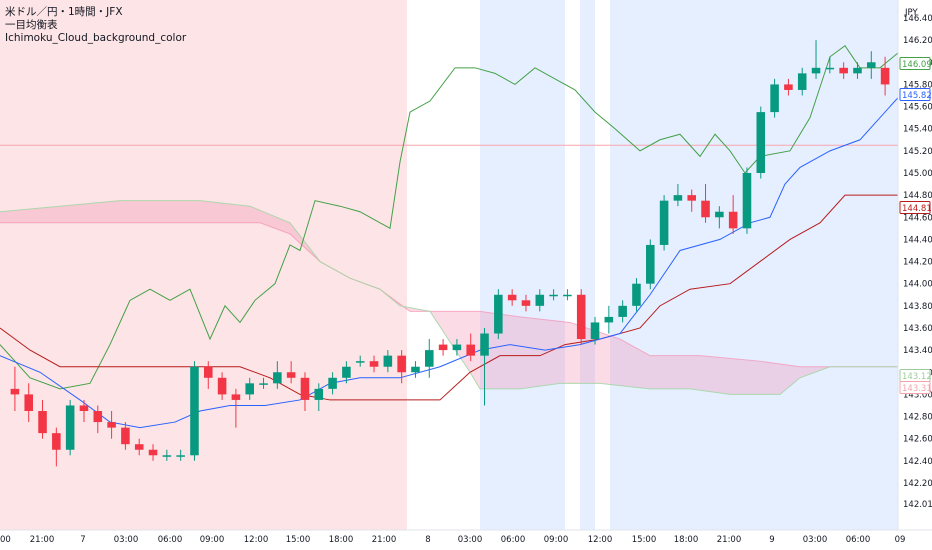 This screenshot has height=550, width=932. Describe the element at coordinates (31, 25) in the screenshot. I see `indicator-title: 一目均衡表` at that location.